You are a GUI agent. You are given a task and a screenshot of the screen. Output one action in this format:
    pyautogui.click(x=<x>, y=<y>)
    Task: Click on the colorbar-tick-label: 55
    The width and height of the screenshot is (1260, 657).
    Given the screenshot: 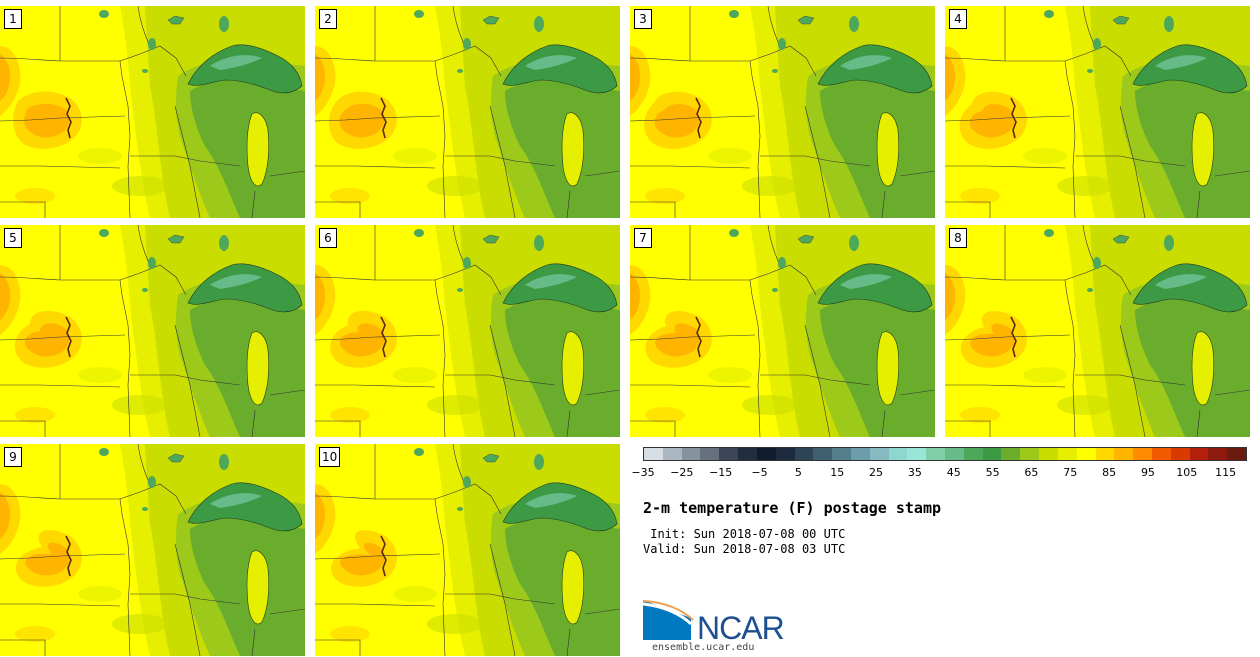 What is the action you would take?
    pyautogui.click(x=992, y=472)
    